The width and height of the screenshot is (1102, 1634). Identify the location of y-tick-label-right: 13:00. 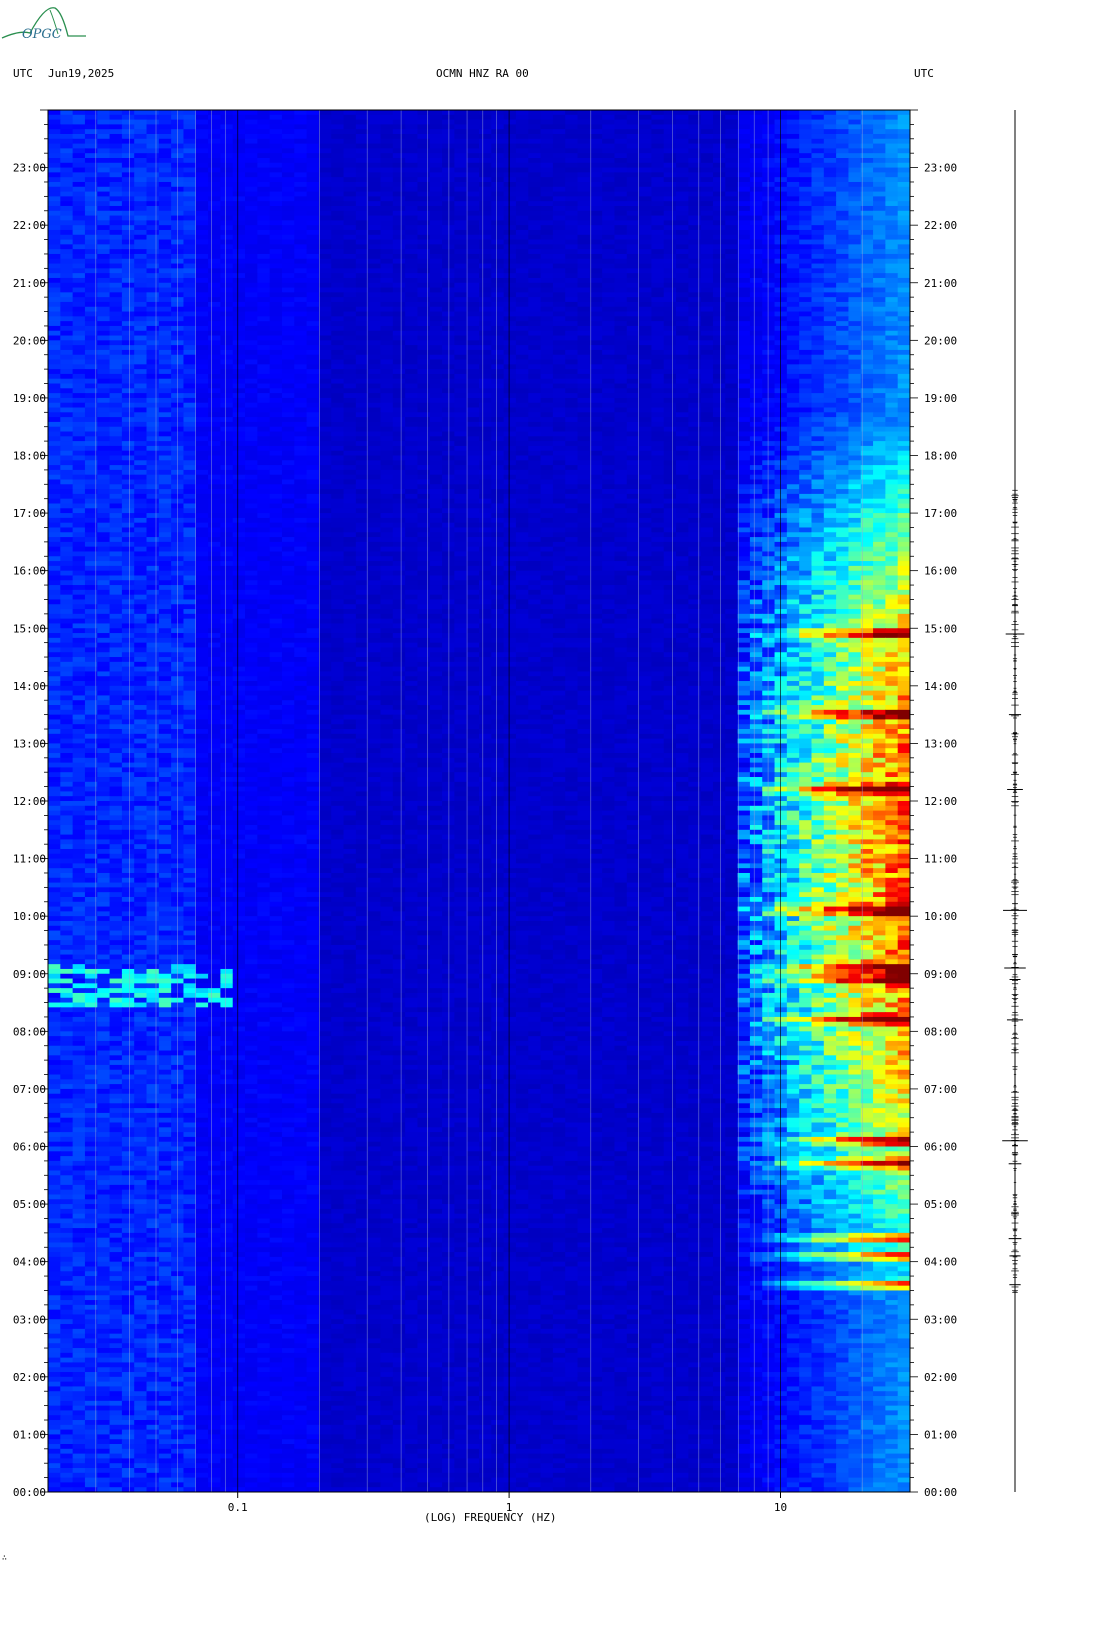
(940, 743).